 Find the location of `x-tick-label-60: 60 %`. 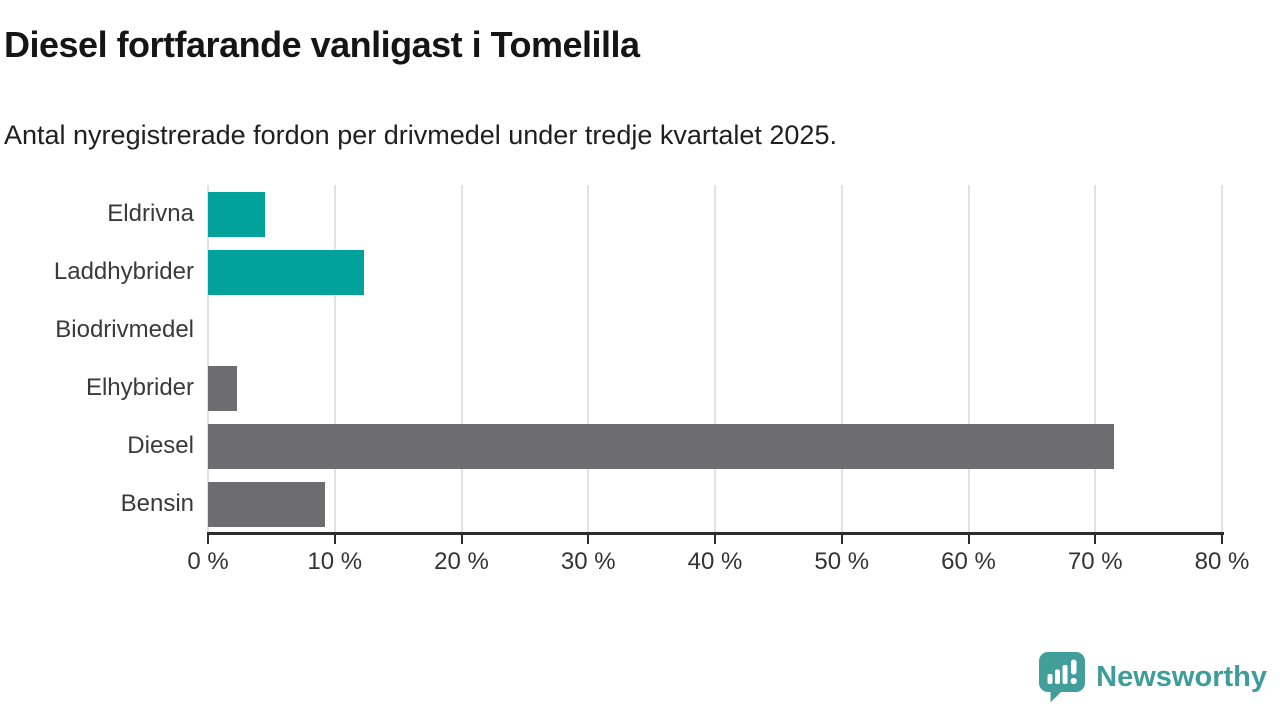

x-tick-label-60: 60 % is located at coordinates (968, 561).